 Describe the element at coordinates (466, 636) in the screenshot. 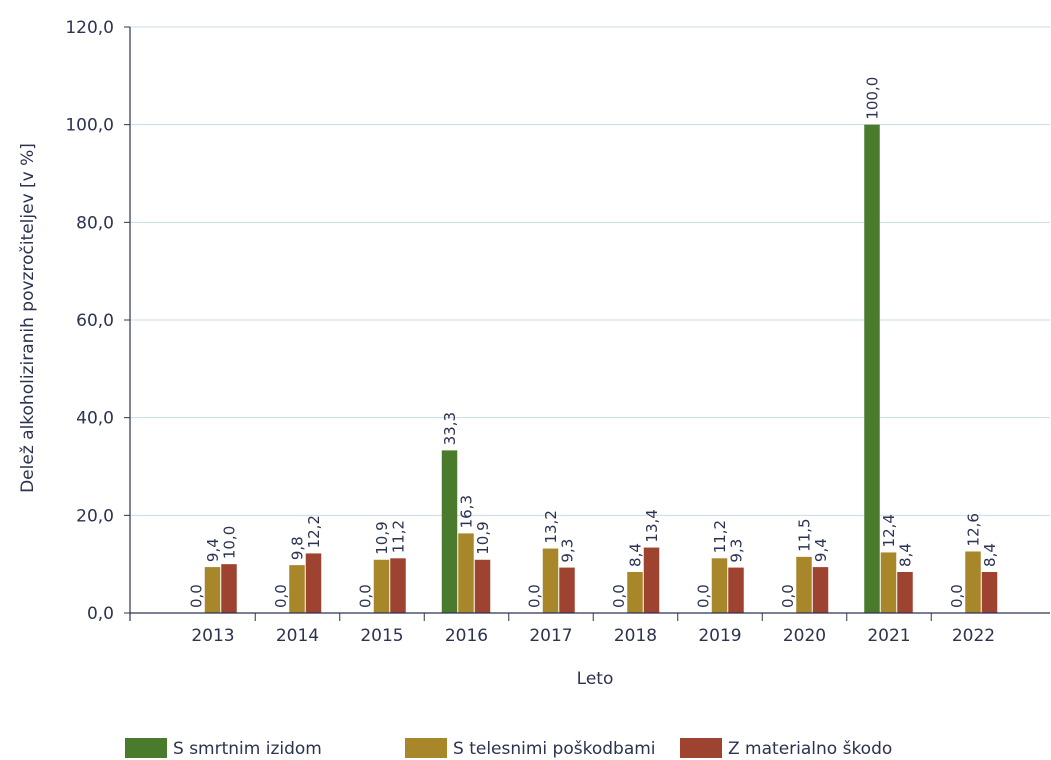

I see `x-tick-label: 2016` at that location.